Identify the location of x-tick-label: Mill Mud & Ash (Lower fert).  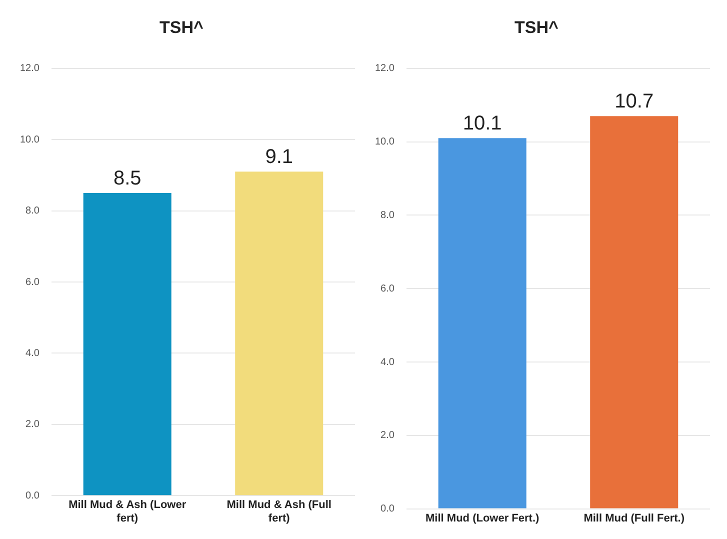
(127, 511).